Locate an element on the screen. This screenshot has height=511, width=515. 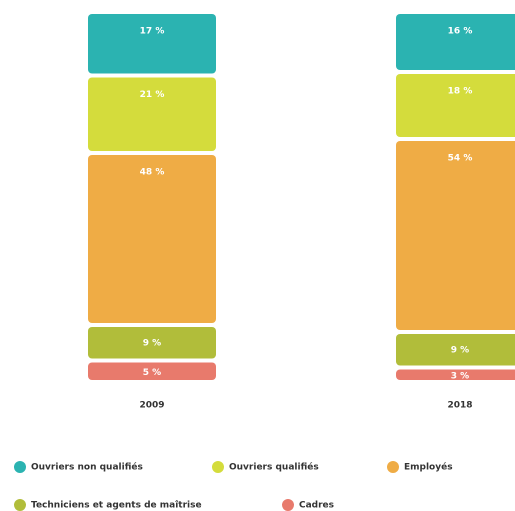
value-label: 54 % is located at coordinates (460, 159).